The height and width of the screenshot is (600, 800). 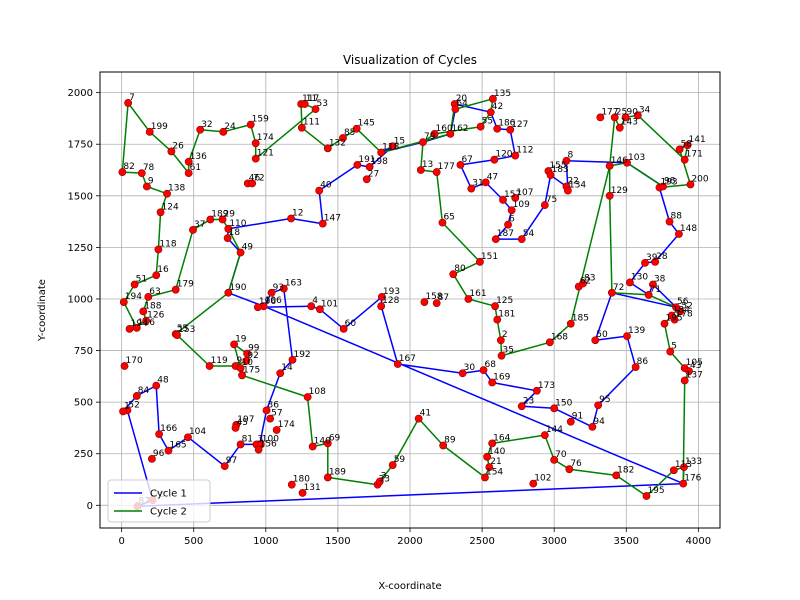 I want to click on point-label: 64, so click(x=462, y=104).